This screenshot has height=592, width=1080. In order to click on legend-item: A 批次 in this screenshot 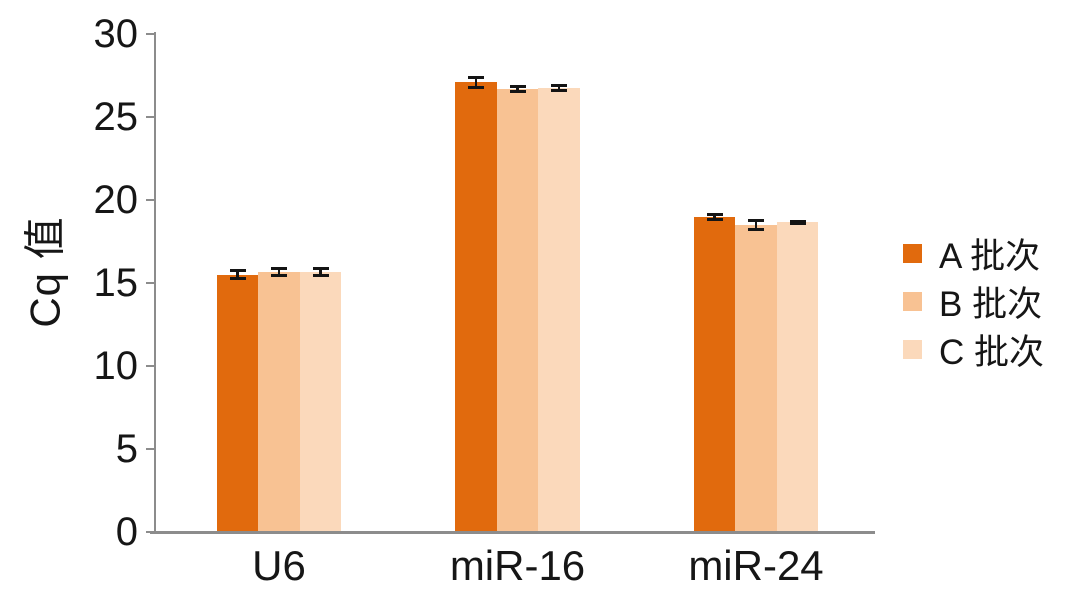, I will do `click(973, 255)`.